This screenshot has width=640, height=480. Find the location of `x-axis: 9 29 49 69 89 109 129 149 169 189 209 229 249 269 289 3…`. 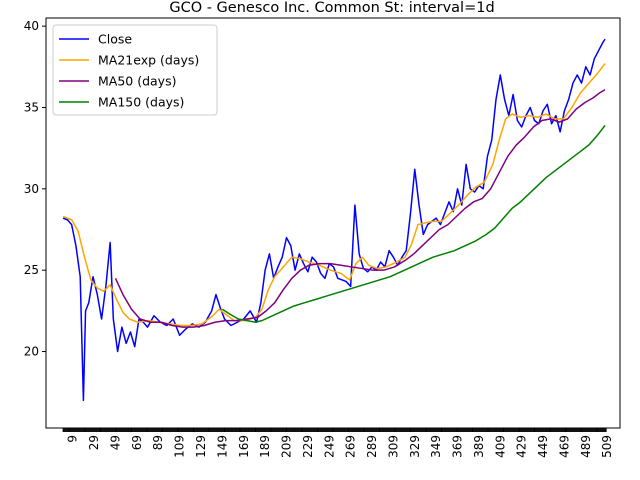

x-axis: 9 29 49 69 89 109 129 149 169 189 209 229 249 269 289 3… is located at coordinates (338, 443).